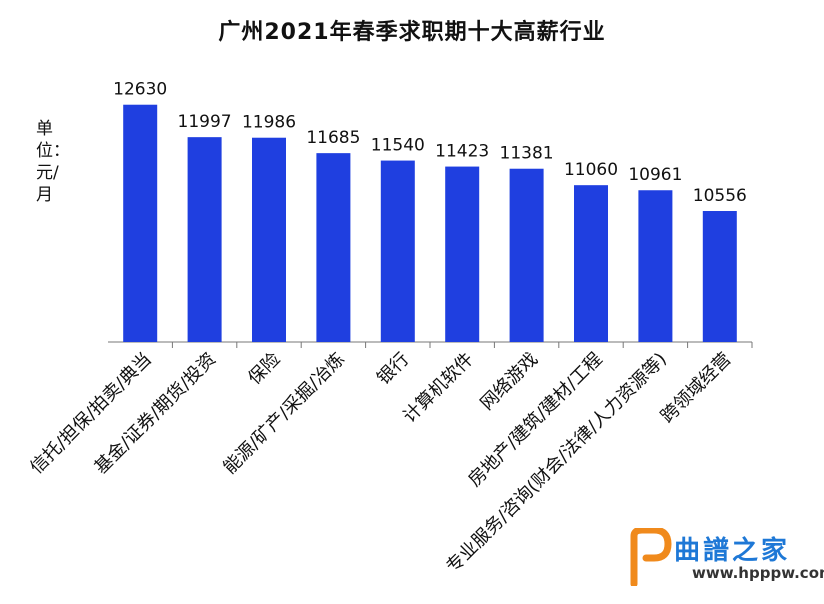  Describe the element at coordinates (462, 152) in the screenshot. I see `value-label-6: 11423` at that location.